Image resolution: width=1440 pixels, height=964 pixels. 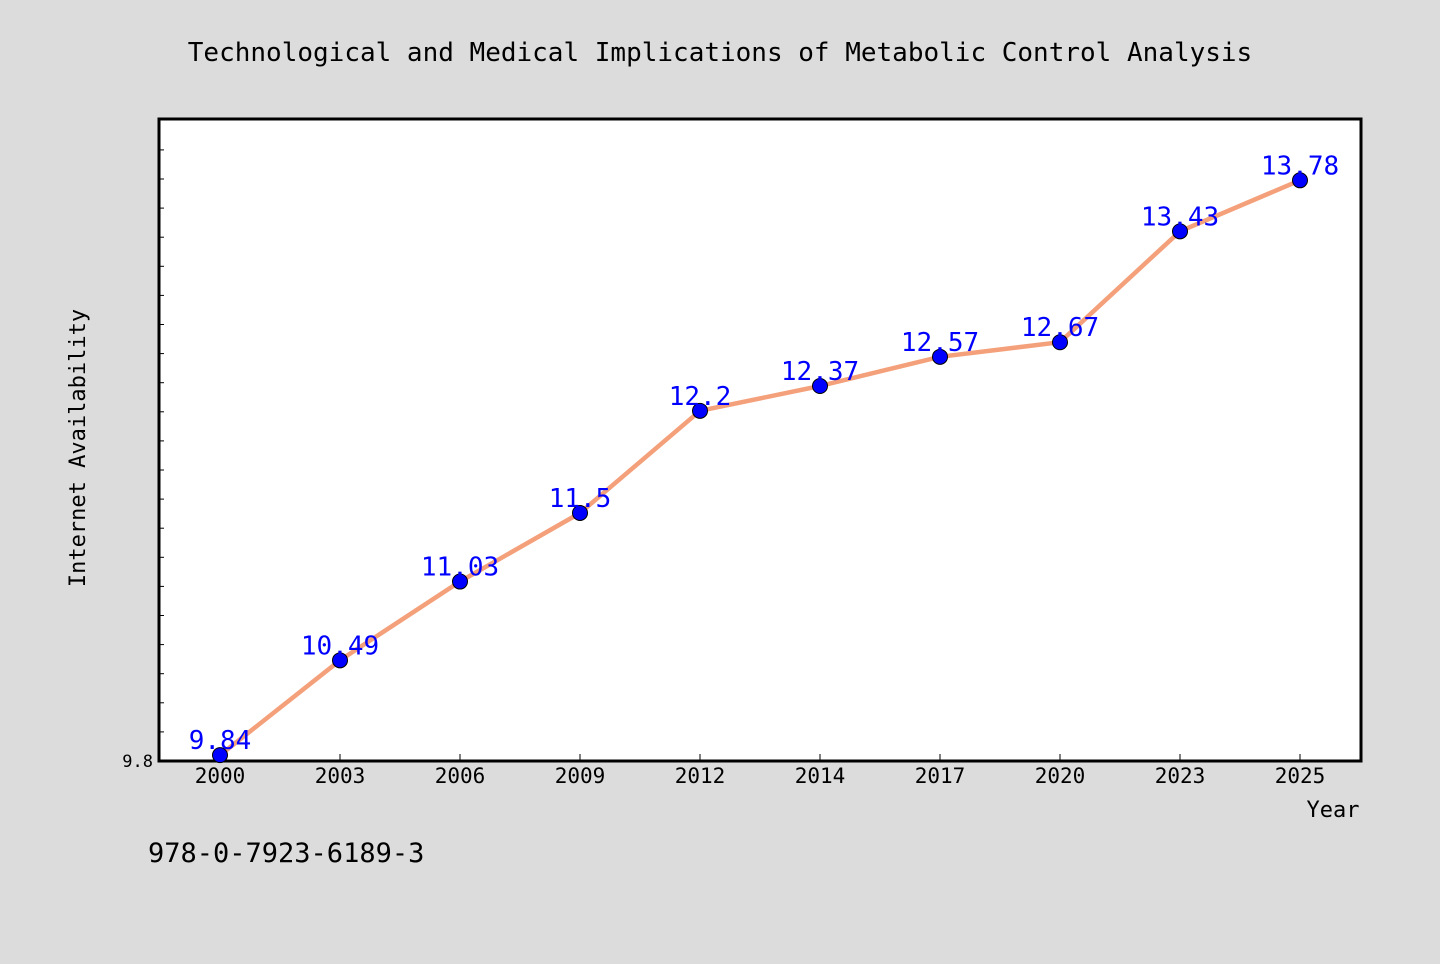 What do you see at coordinates (161, 441) in the screenshot?
I see `y-axis-minor-ticks` at bounding box center [161, 441].